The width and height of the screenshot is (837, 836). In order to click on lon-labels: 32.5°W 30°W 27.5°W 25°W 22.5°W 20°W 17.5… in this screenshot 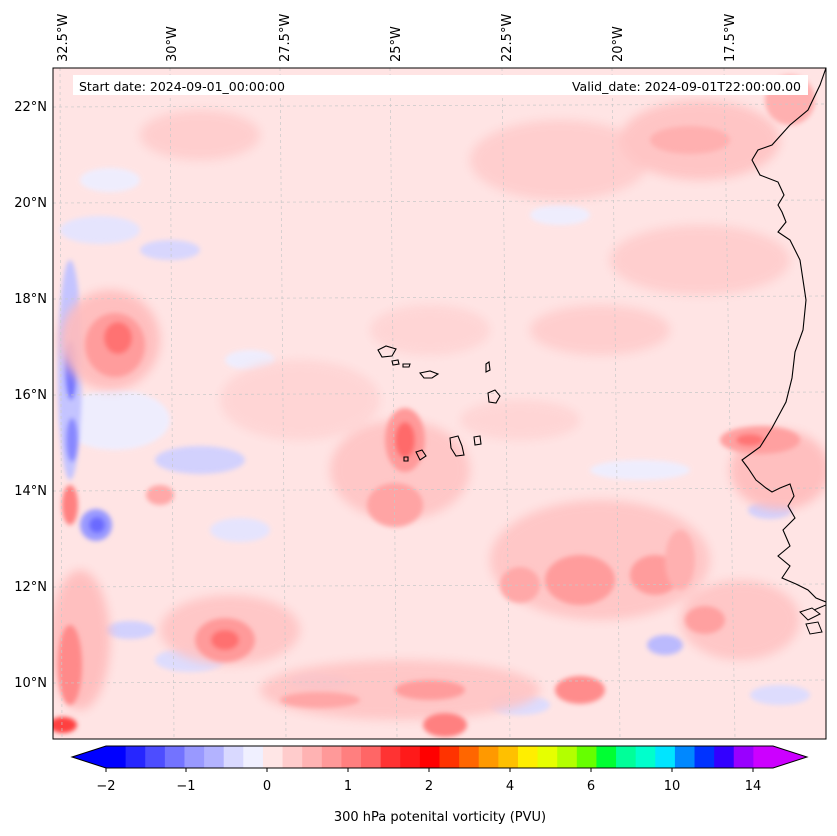, I will do `click(397, 38)`.